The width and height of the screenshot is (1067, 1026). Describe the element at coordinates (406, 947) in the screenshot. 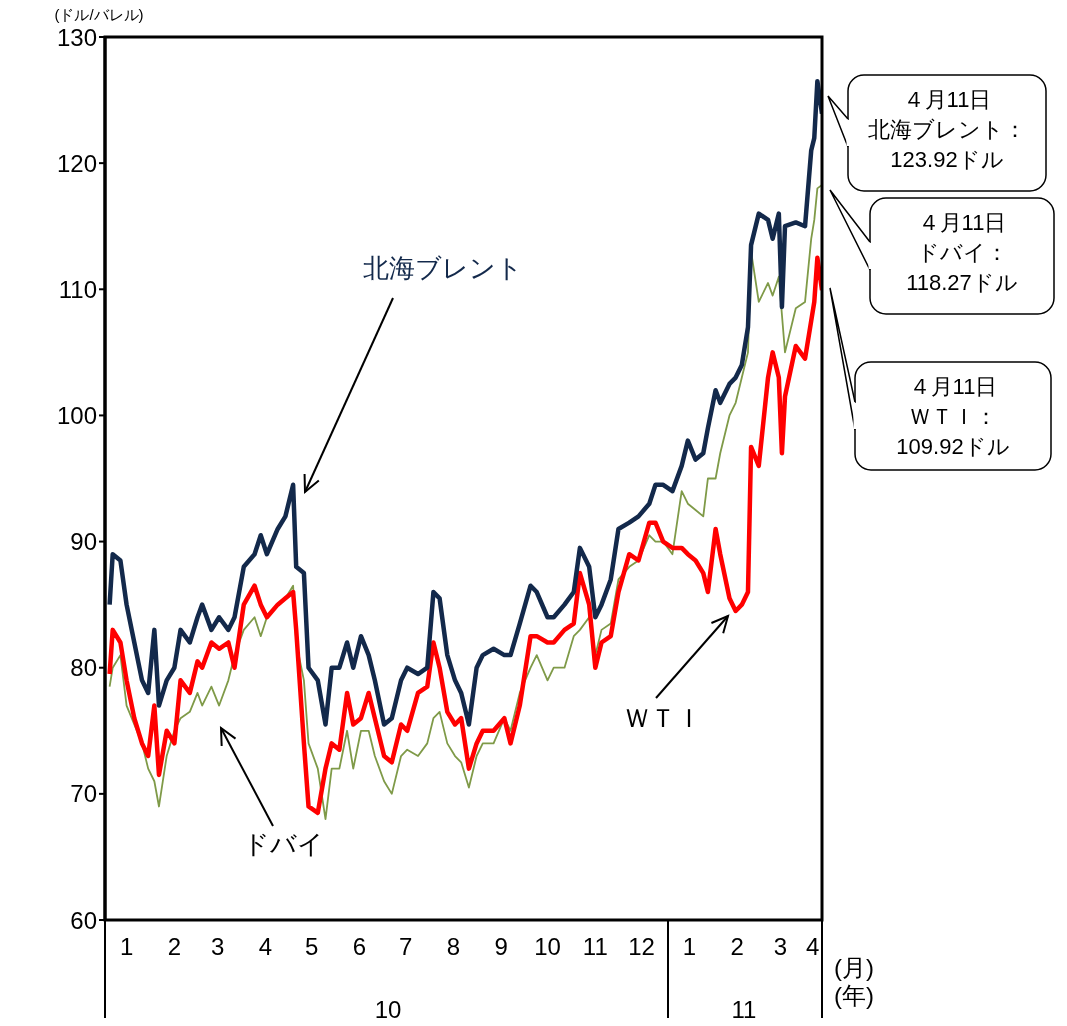

I see `x-tick-label: 7` at that location.